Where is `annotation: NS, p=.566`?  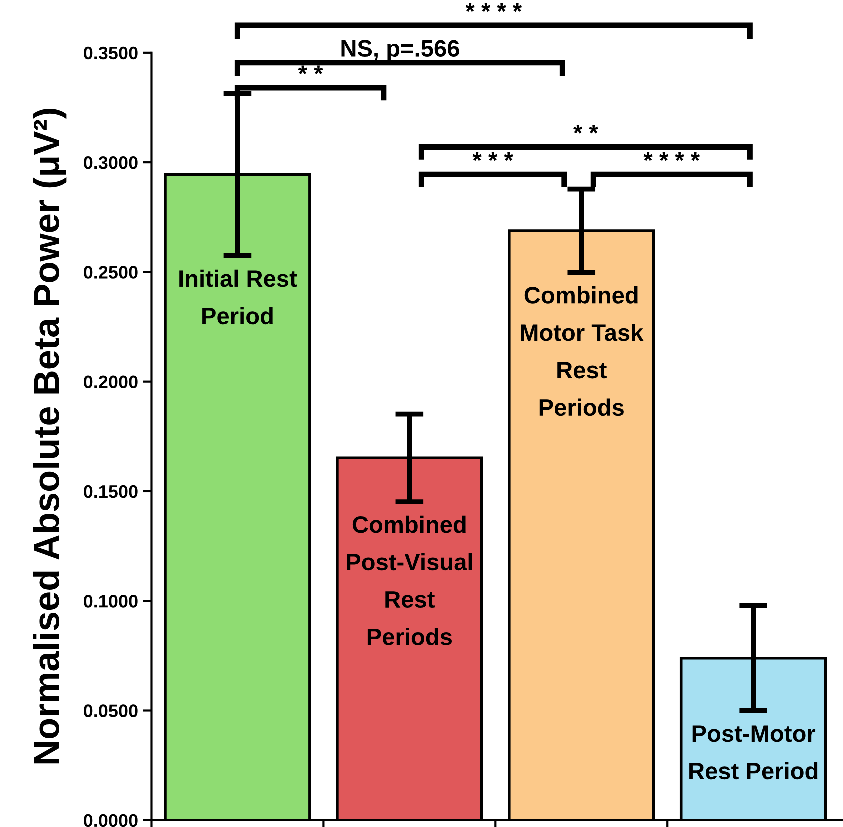
annotation: NS, p=.566 is located at coordinates (401, 51).